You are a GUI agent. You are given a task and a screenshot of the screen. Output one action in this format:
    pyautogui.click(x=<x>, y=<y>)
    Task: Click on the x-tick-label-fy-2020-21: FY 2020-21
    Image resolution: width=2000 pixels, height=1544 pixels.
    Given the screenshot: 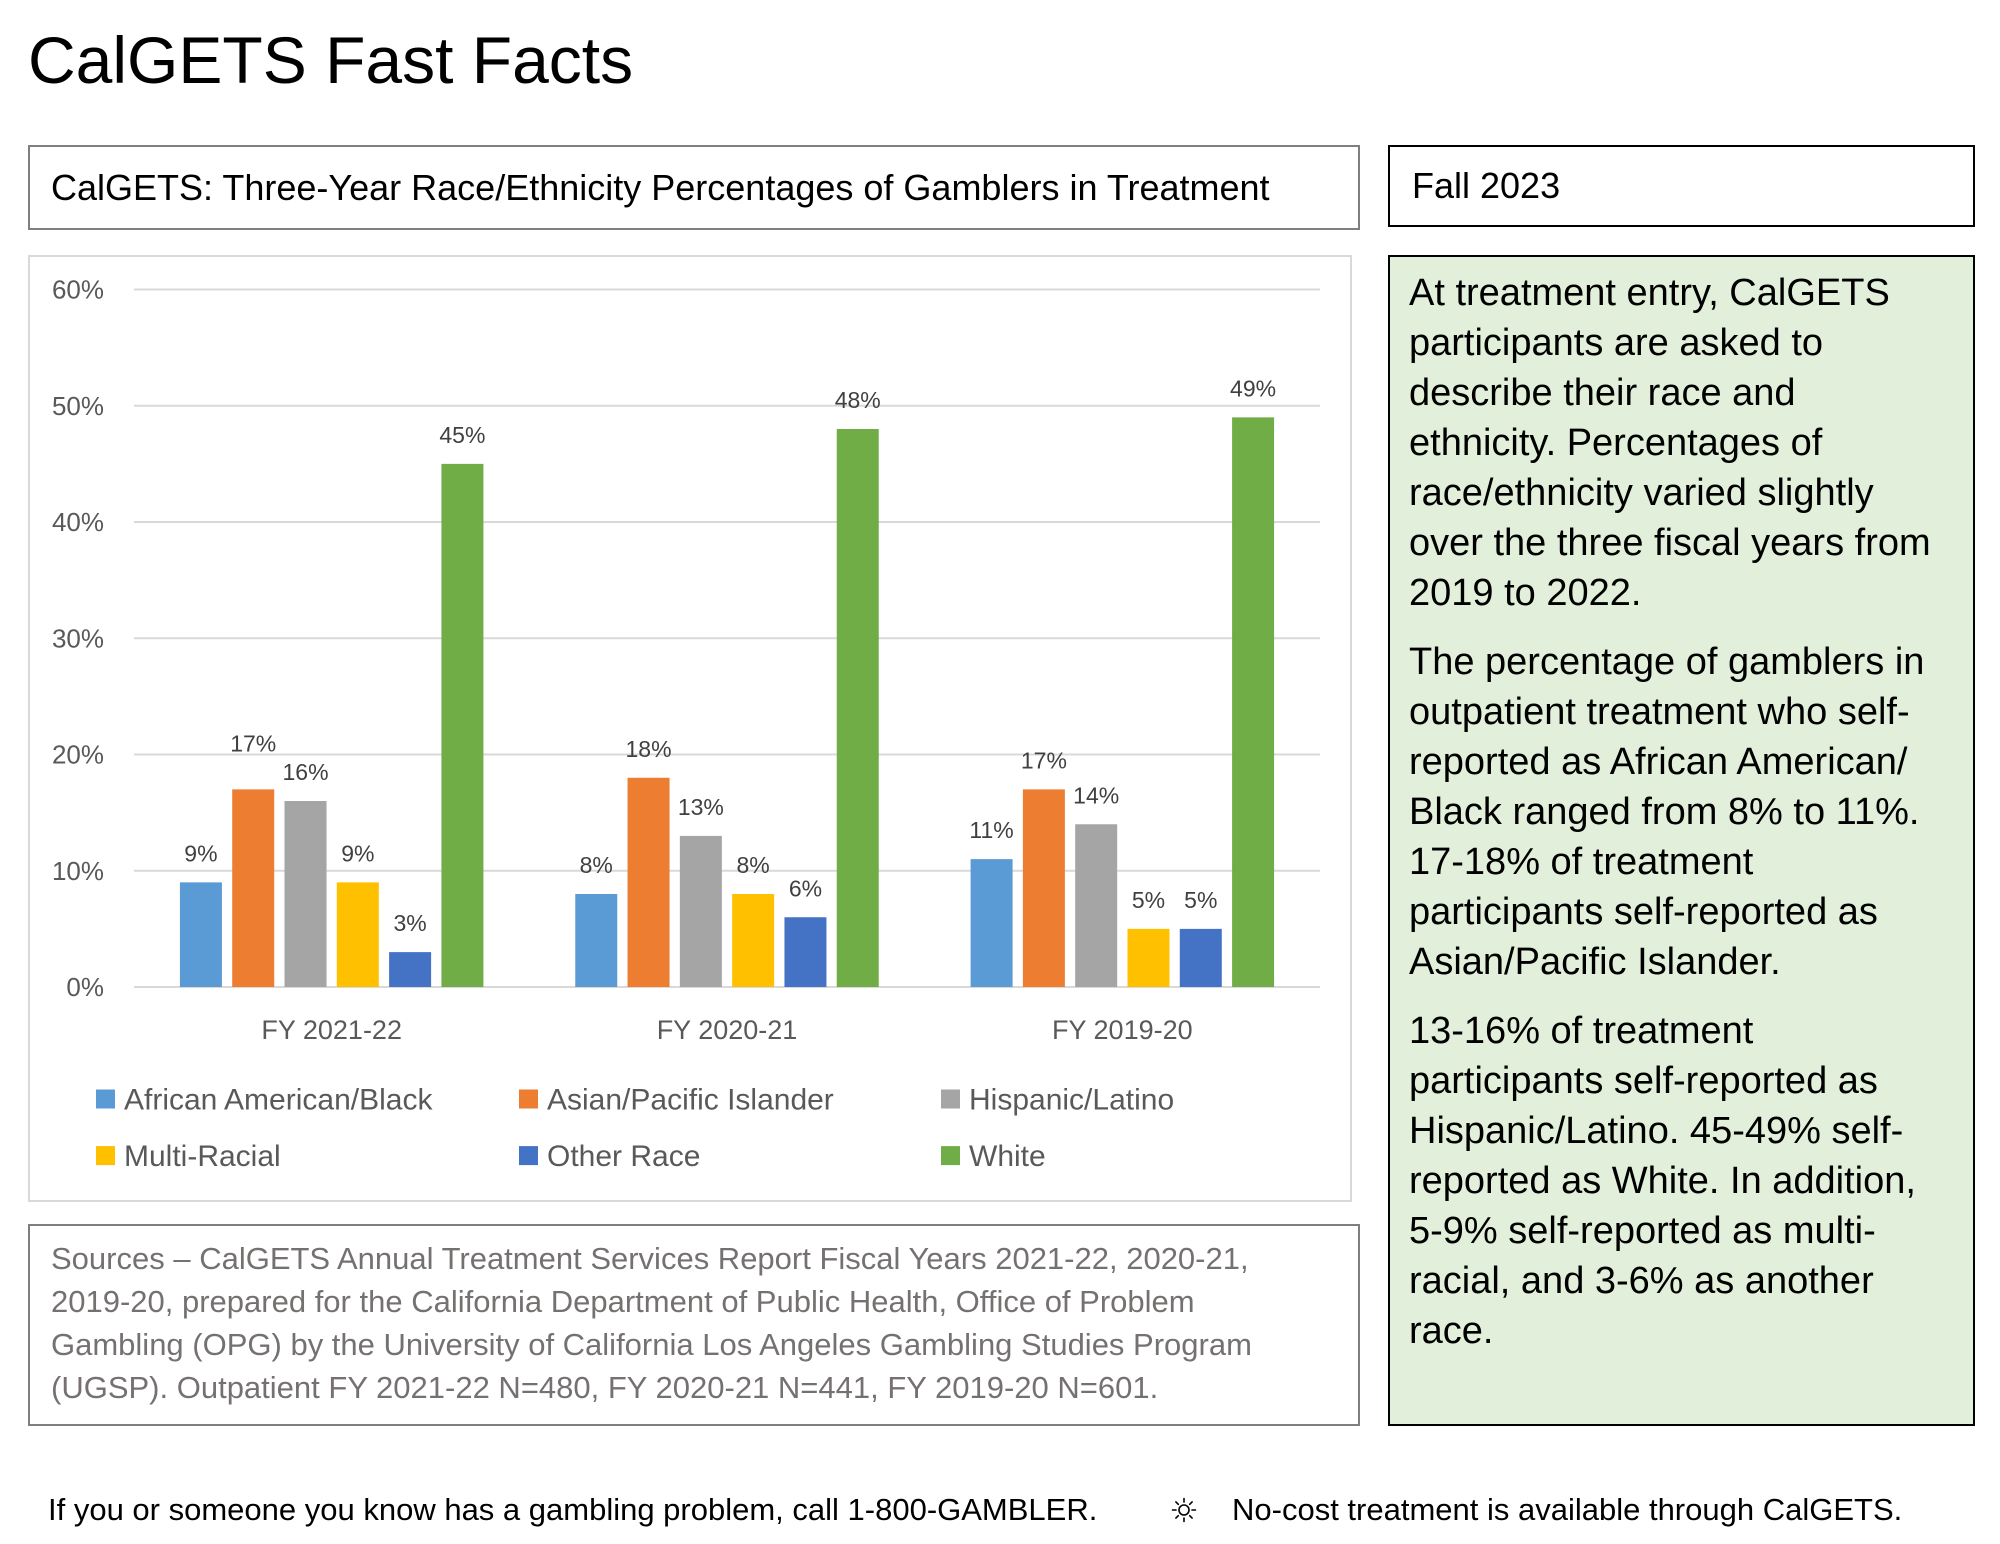 What is the action you would take?
    pyautogui.click(x=727, y=1030)
    